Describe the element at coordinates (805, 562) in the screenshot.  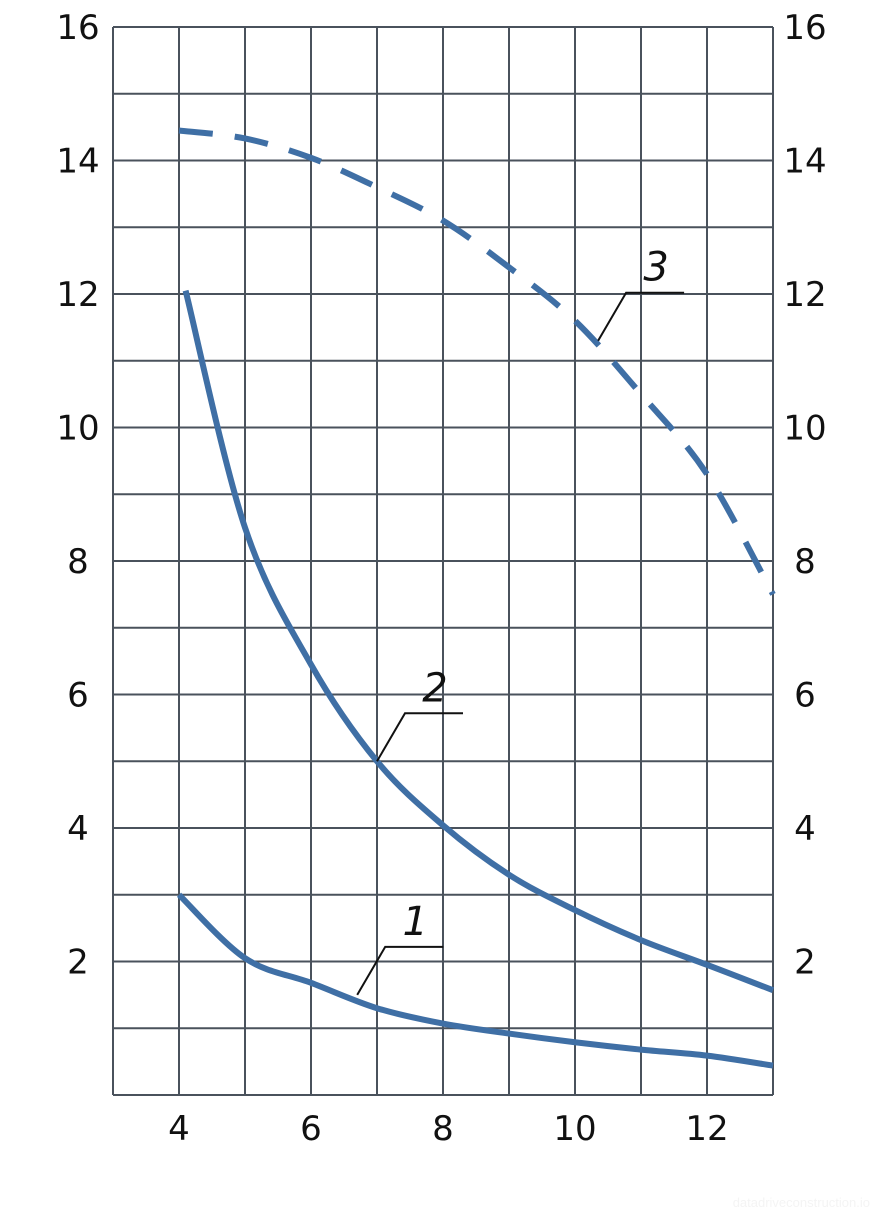
I see `y-tick-label-right: 8` at that location.